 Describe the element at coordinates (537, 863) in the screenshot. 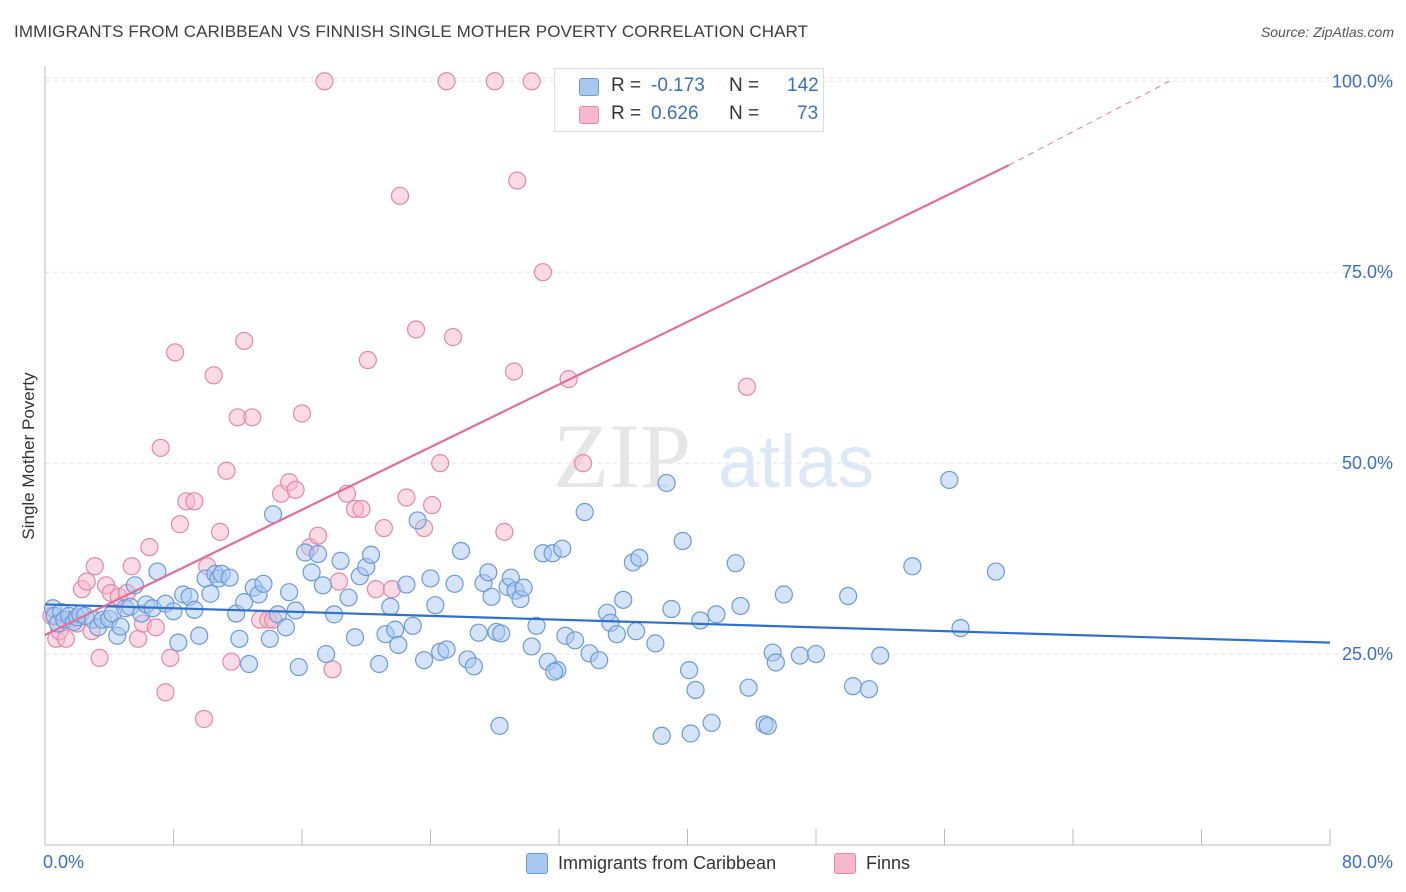

I see `caribbean-legend-swatch` at that location.